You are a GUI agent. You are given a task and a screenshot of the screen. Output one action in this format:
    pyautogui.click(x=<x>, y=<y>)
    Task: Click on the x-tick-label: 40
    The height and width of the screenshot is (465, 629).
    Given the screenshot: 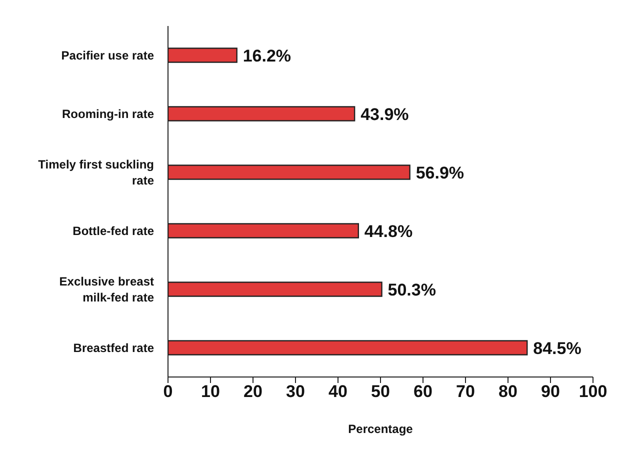 What is the action you would take?
    pyautogui.click(x=338, y=392)
    